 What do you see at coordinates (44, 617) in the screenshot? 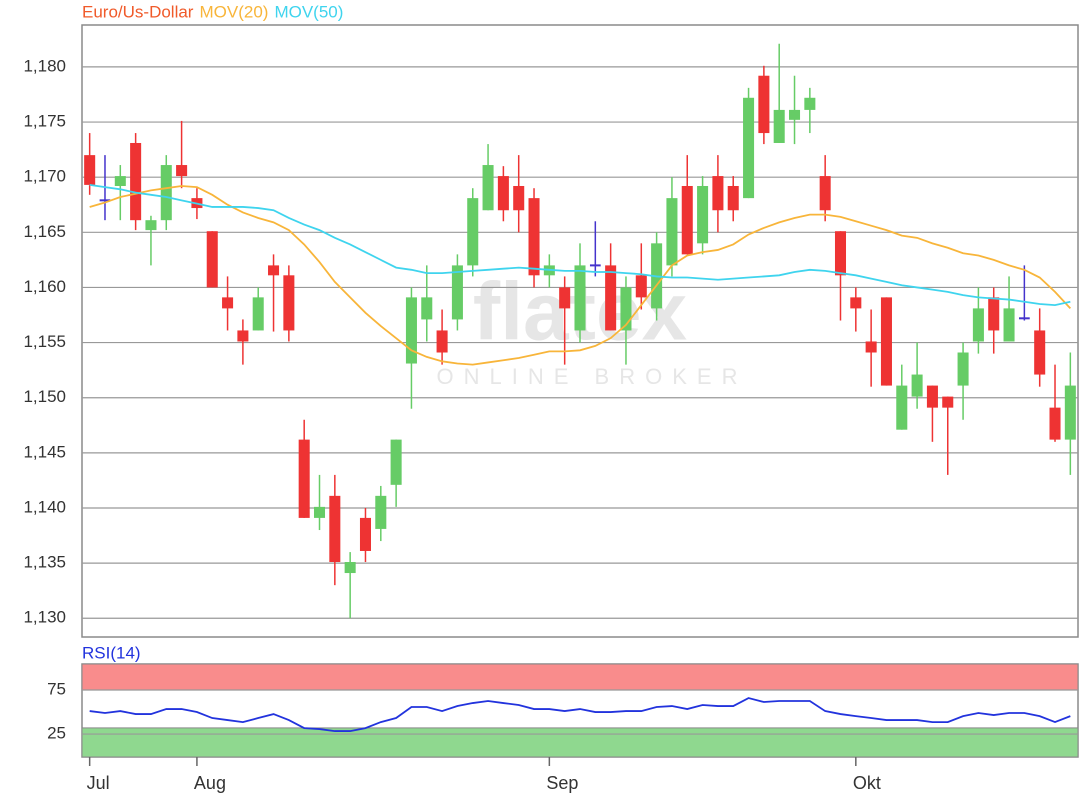
I see `y-tick-label: 1,130` at bounding box center [44, 617].